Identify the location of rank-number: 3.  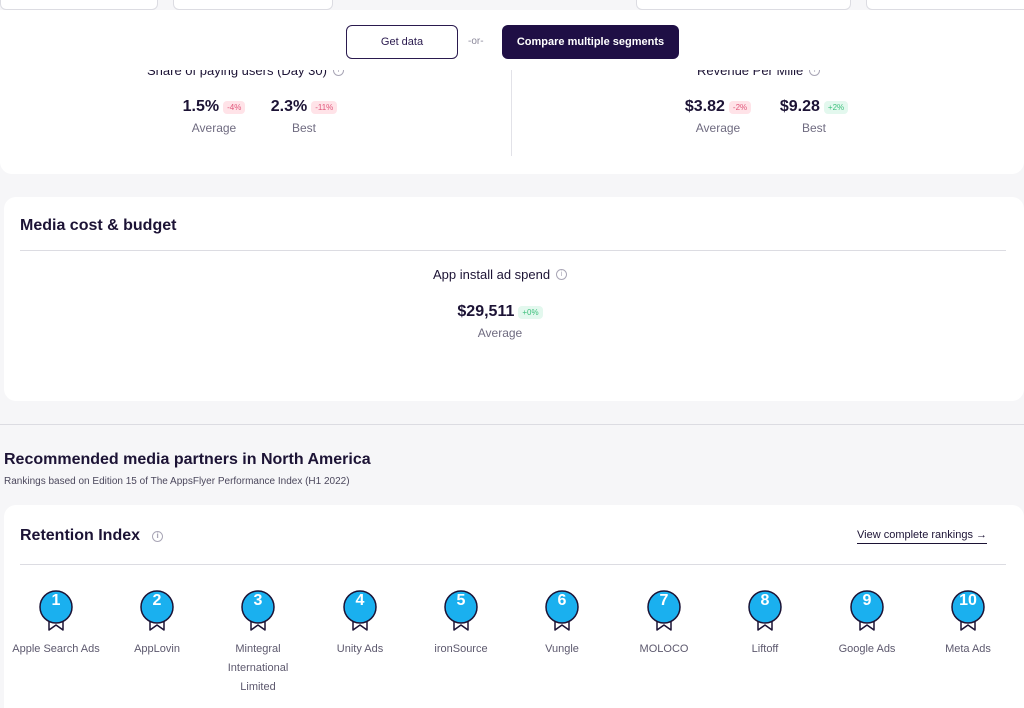
(258, 600).